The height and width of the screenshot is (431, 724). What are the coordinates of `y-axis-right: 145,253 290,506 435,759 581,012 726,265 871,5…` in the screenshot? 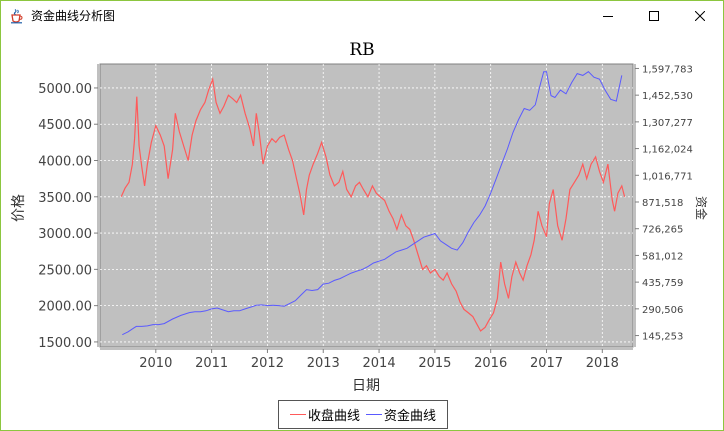 It's located at (663, 205).